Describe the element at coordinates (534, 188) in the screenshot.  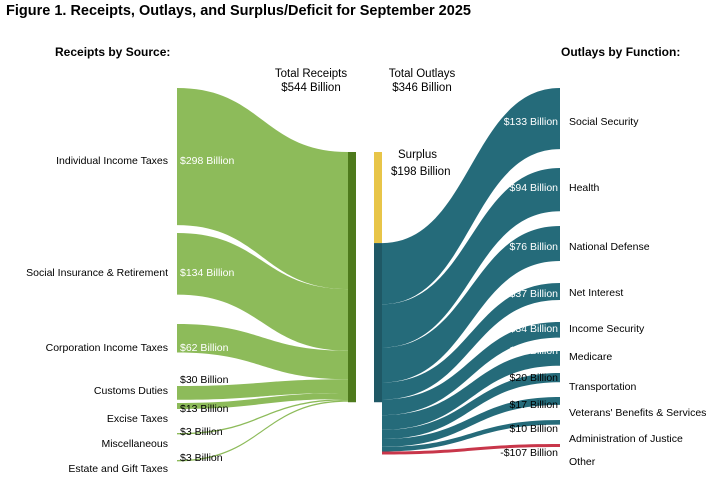
I see `outlay-value-health: $94 Billion` at that location.